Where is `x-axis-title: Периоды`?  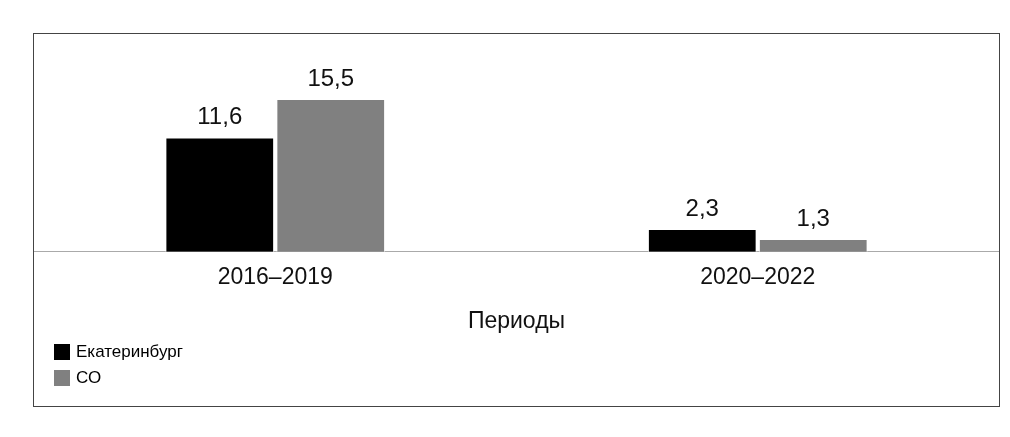
x-axis-title: Периоды is located at coordinates (516, 319).